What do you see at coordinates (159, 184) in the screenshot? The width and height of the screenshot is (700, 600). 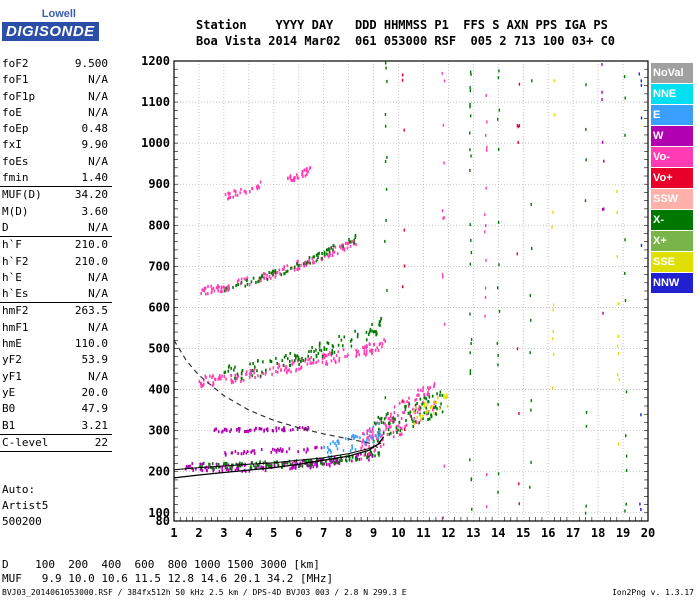 I see `y-tick-label: 900` at bounding box center [159, 184].